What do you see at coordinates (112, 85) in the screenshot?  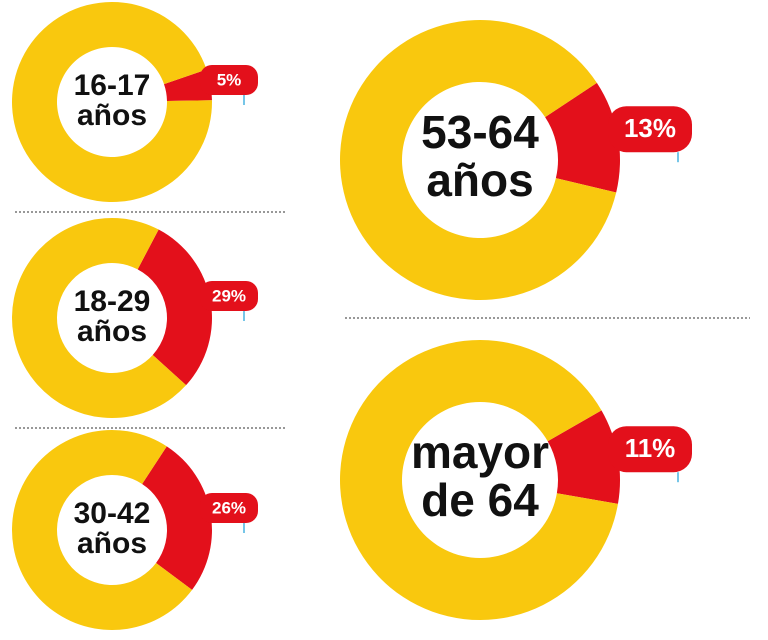 I see `donut-title: 16-17` at bounding box center [112, 85].